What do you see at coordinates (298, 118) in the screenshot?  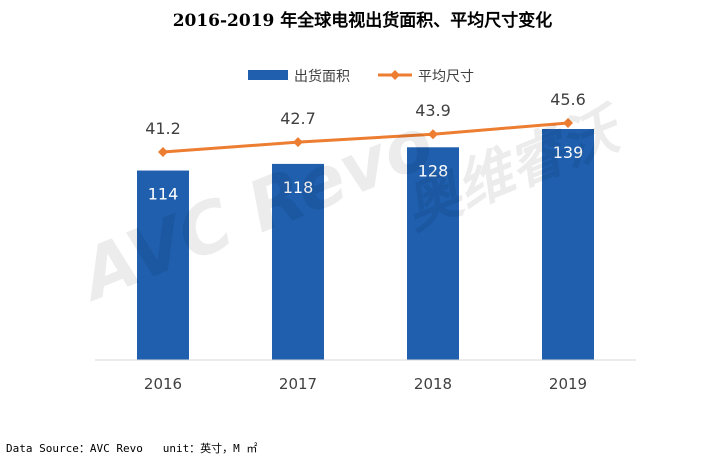 I see `line-data-label: 42.7` at bounding box center [298, 118].